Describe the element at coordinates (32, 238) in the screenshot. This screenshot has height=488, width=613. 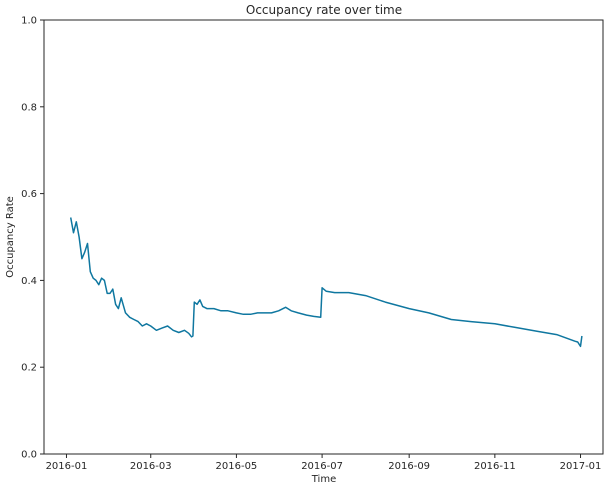
I see `y-axis: 0.0 0.2 0.4 0.6 0.8 1.0` at that location.